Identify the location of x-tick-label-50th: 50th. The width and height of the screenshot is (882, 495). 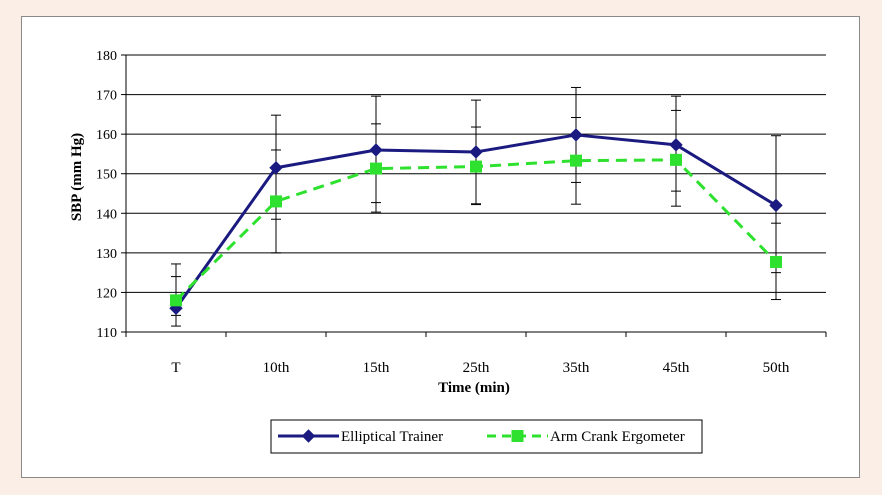
(776, 368).